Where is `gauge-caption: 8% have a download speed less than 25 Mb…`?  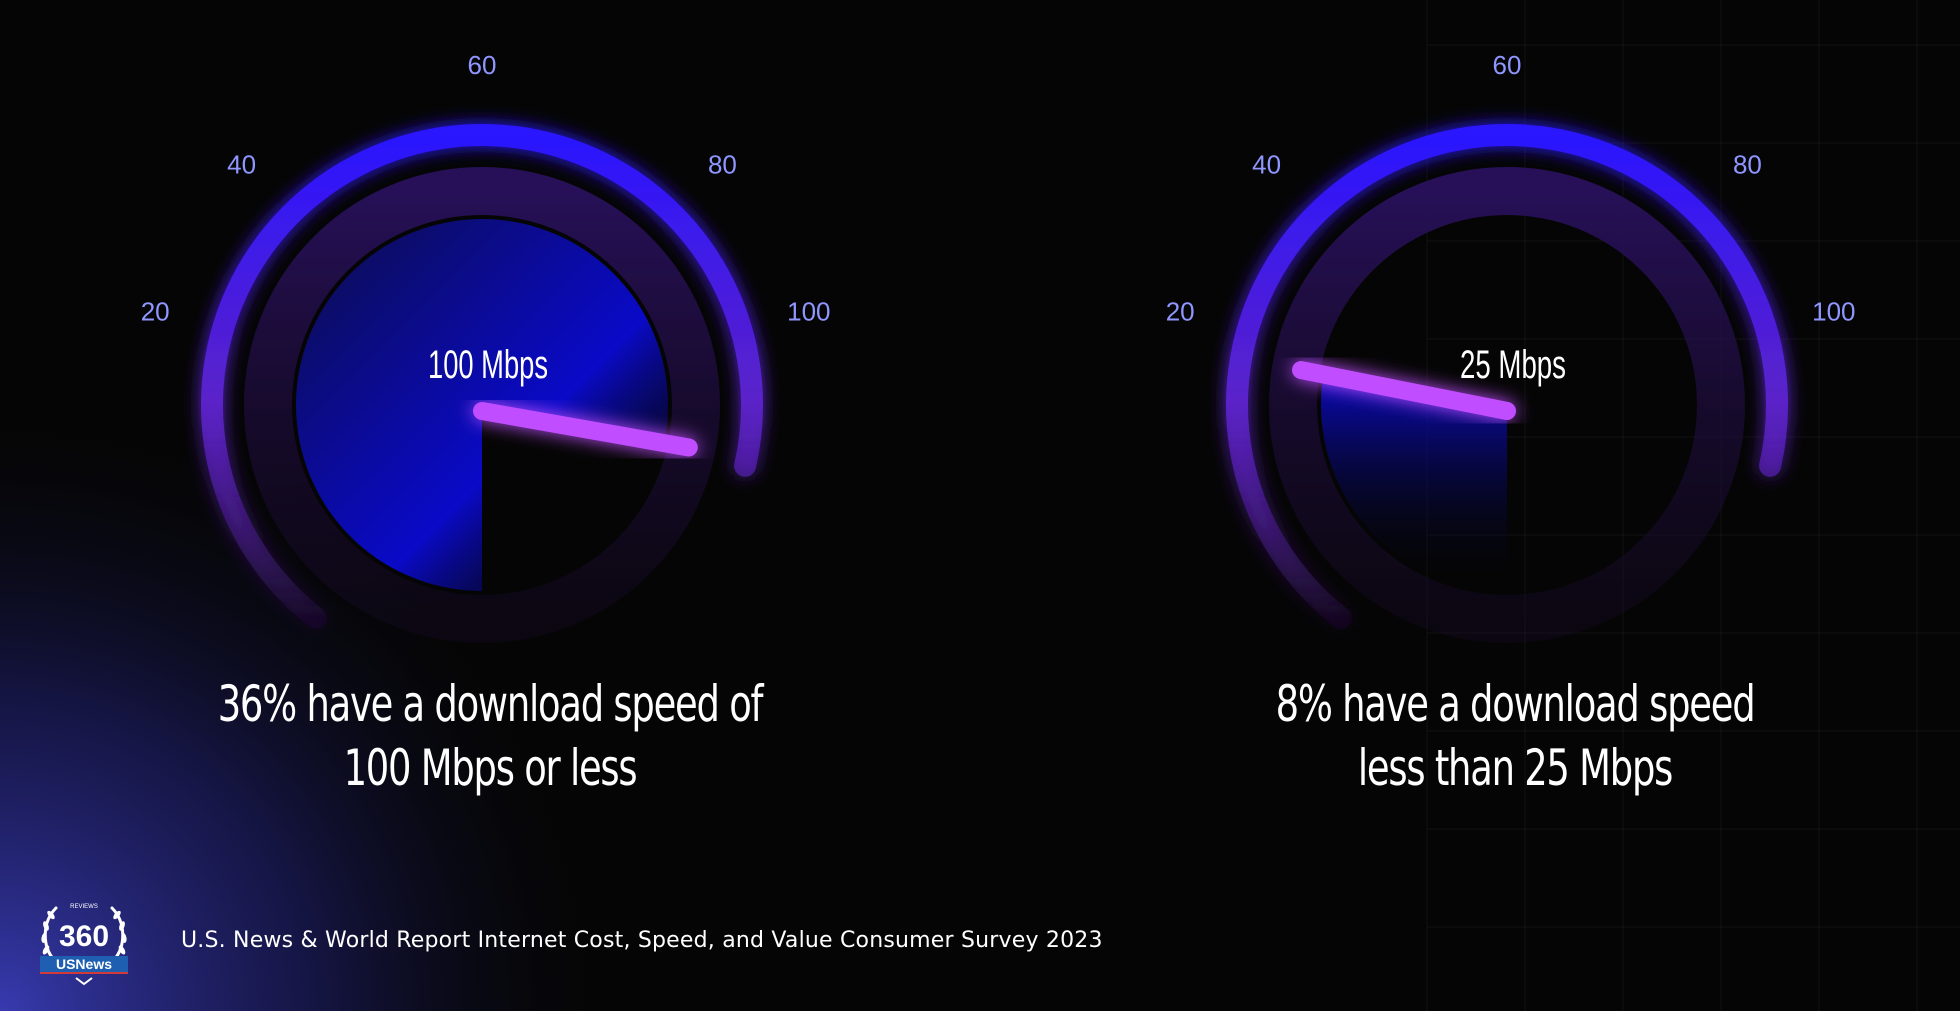 gauge-caption: 8% have a download speed less than 25 Mb… is located at coordinates (1515, 736).